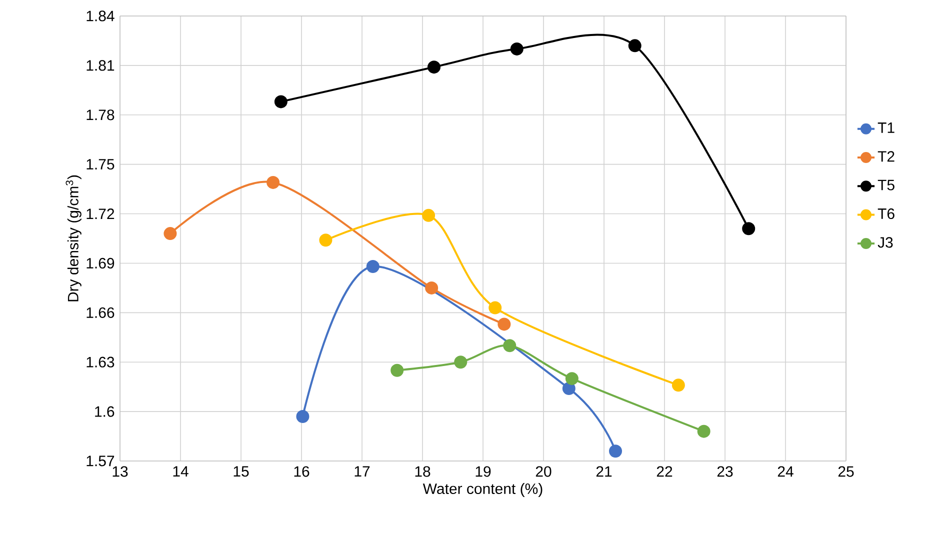 This screenshot has width=925, height=533. I want to click on x-tick-label: 24, so click(786, 471).